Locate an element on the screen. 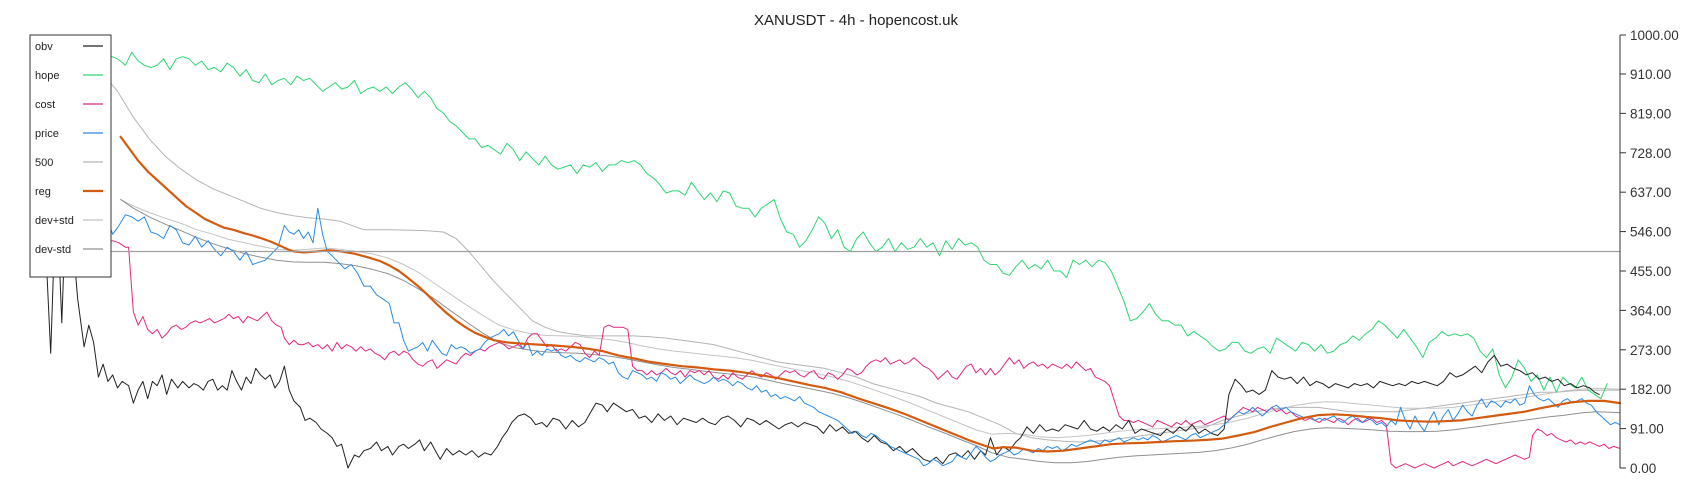 The width and height of the screenshot is (1700, 500). y-tick-label: 364.00 is located at coordinates (1650, 310).